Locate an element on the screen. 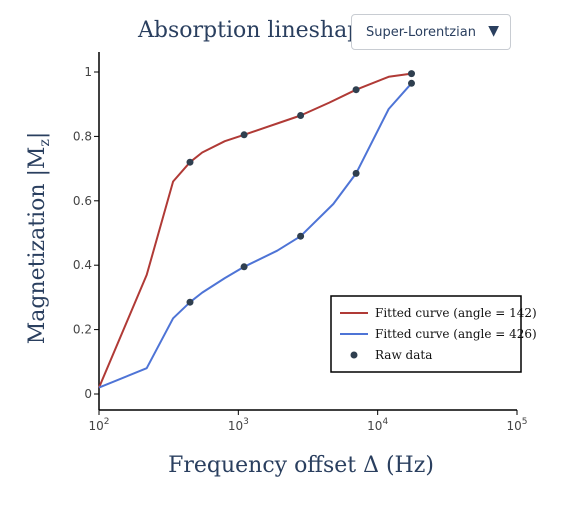  y-axis-title: Magnetization |Mz| is located at coordinates (39, 238).